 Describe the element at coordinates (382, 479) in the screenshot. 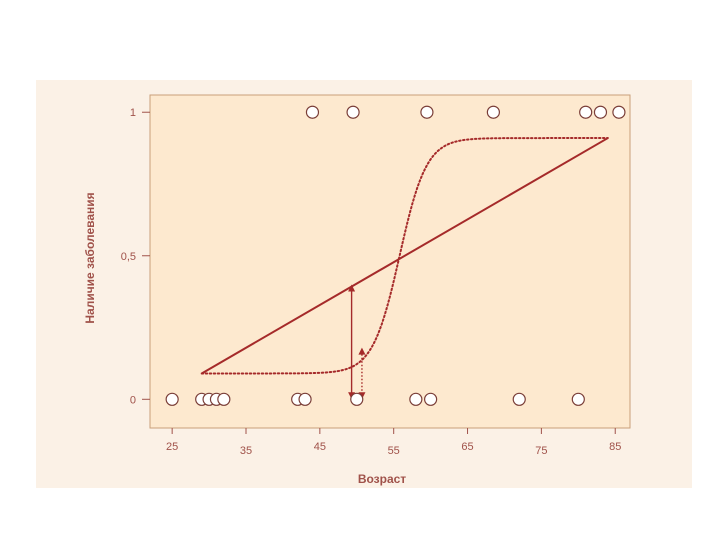

I see `x-axis-title: Возраст` at that location.